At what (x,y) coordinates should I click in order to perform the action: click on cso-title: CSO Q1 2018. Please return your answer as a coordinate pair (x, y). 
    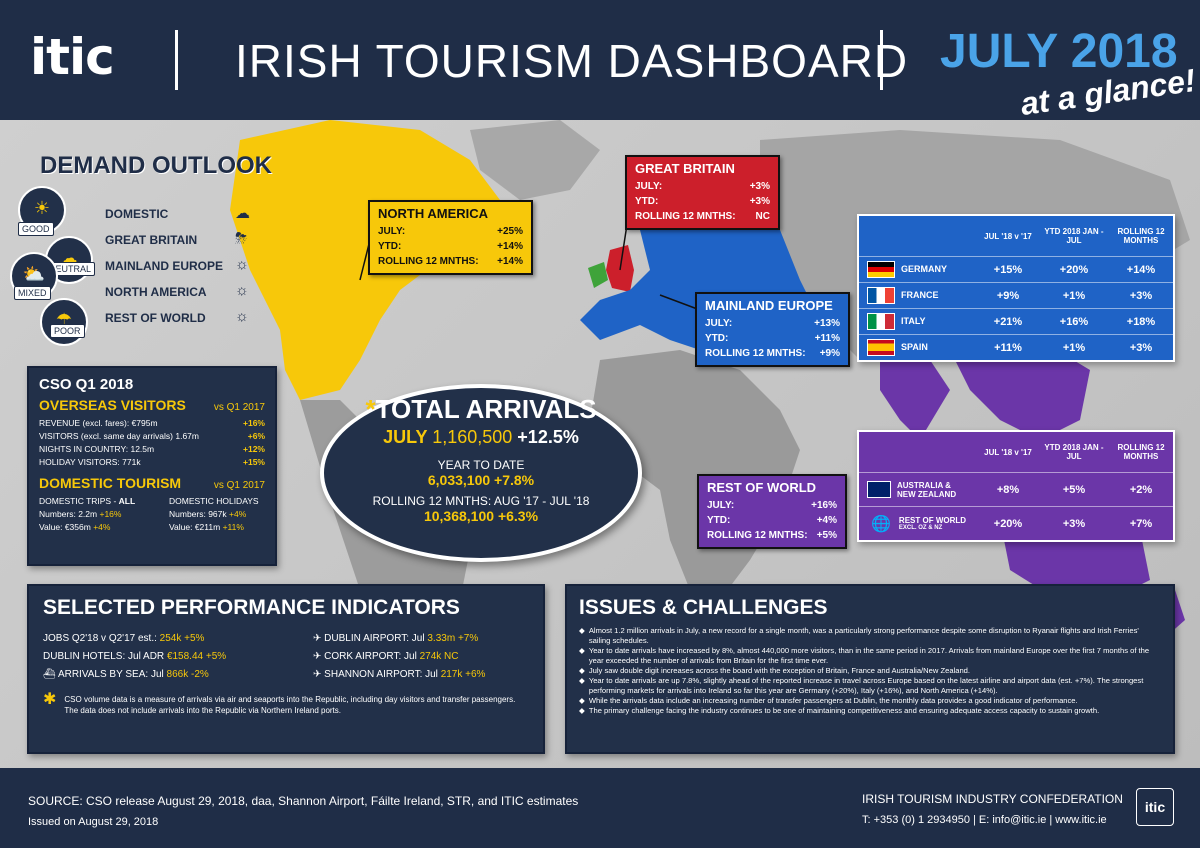
    Looking at the image, I should click on (86, 384).